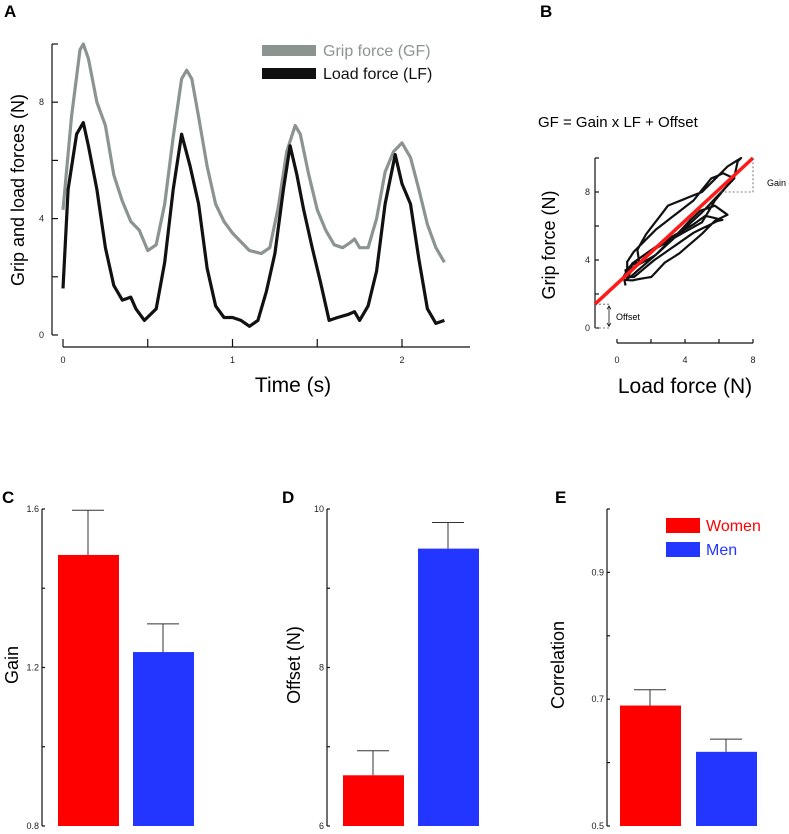  What do you see at coordinates (18, 190) in the screenshot?
I see `y-axis-title: Grip and load forces (N)` at bounding box center [18, 190].